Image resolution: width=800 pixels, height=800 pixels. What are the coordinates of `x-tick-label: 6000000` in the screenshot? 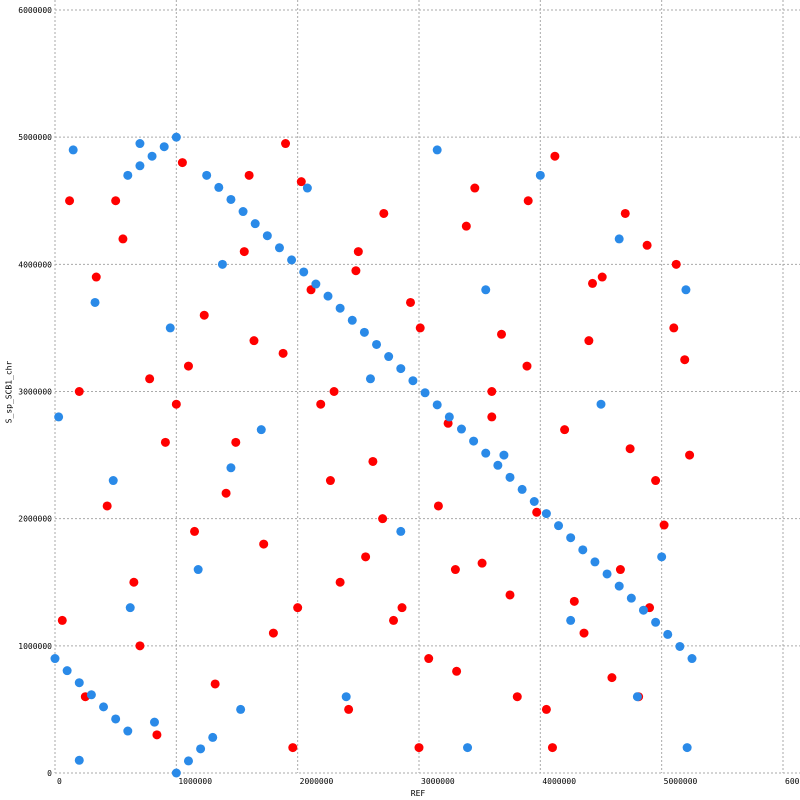 It's located at (792, 781).